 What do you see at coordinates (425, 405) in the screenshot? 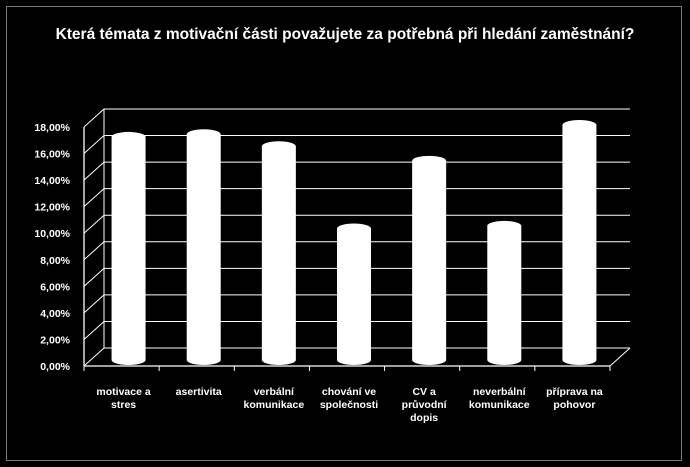
I see `x-tick-label: průvodní` at bounding box center [425, 405].